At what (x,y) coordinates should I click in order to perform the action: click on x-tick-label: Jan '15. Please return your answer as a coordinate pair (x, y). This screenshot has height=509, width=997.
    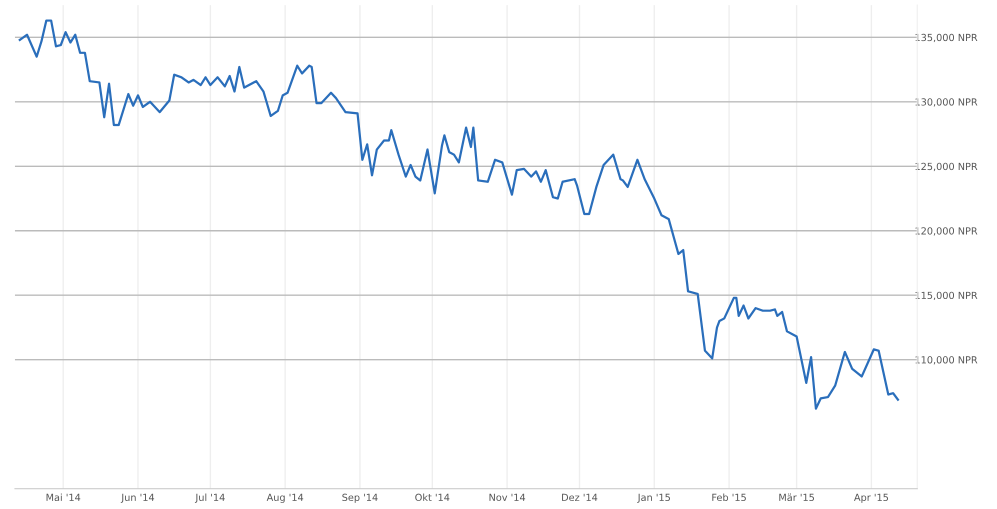
    Looking at the image, I should click on (653, 498).